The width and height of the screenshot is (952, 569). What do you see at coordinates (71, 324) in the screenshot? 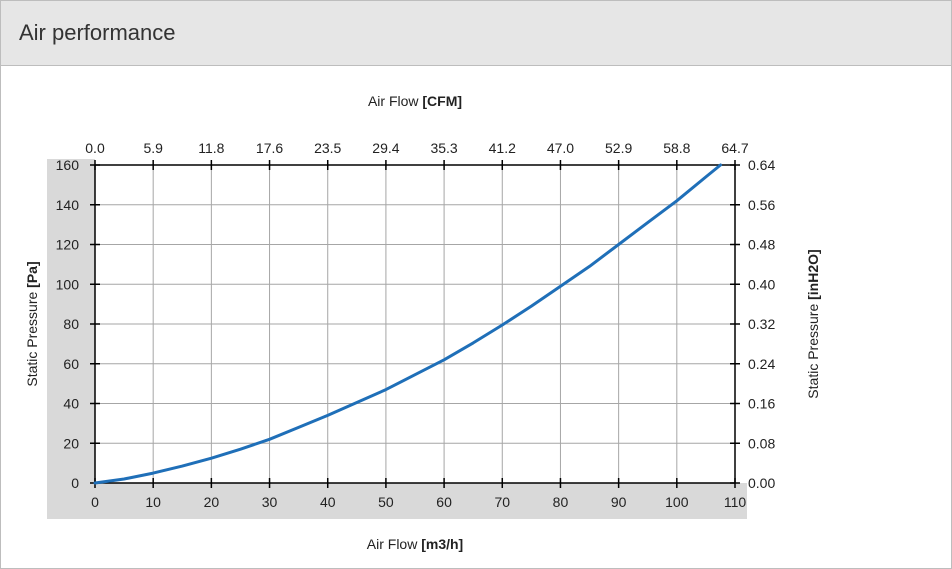
I see `y-left-tick-label: 80` at bounding box center [71, 324].